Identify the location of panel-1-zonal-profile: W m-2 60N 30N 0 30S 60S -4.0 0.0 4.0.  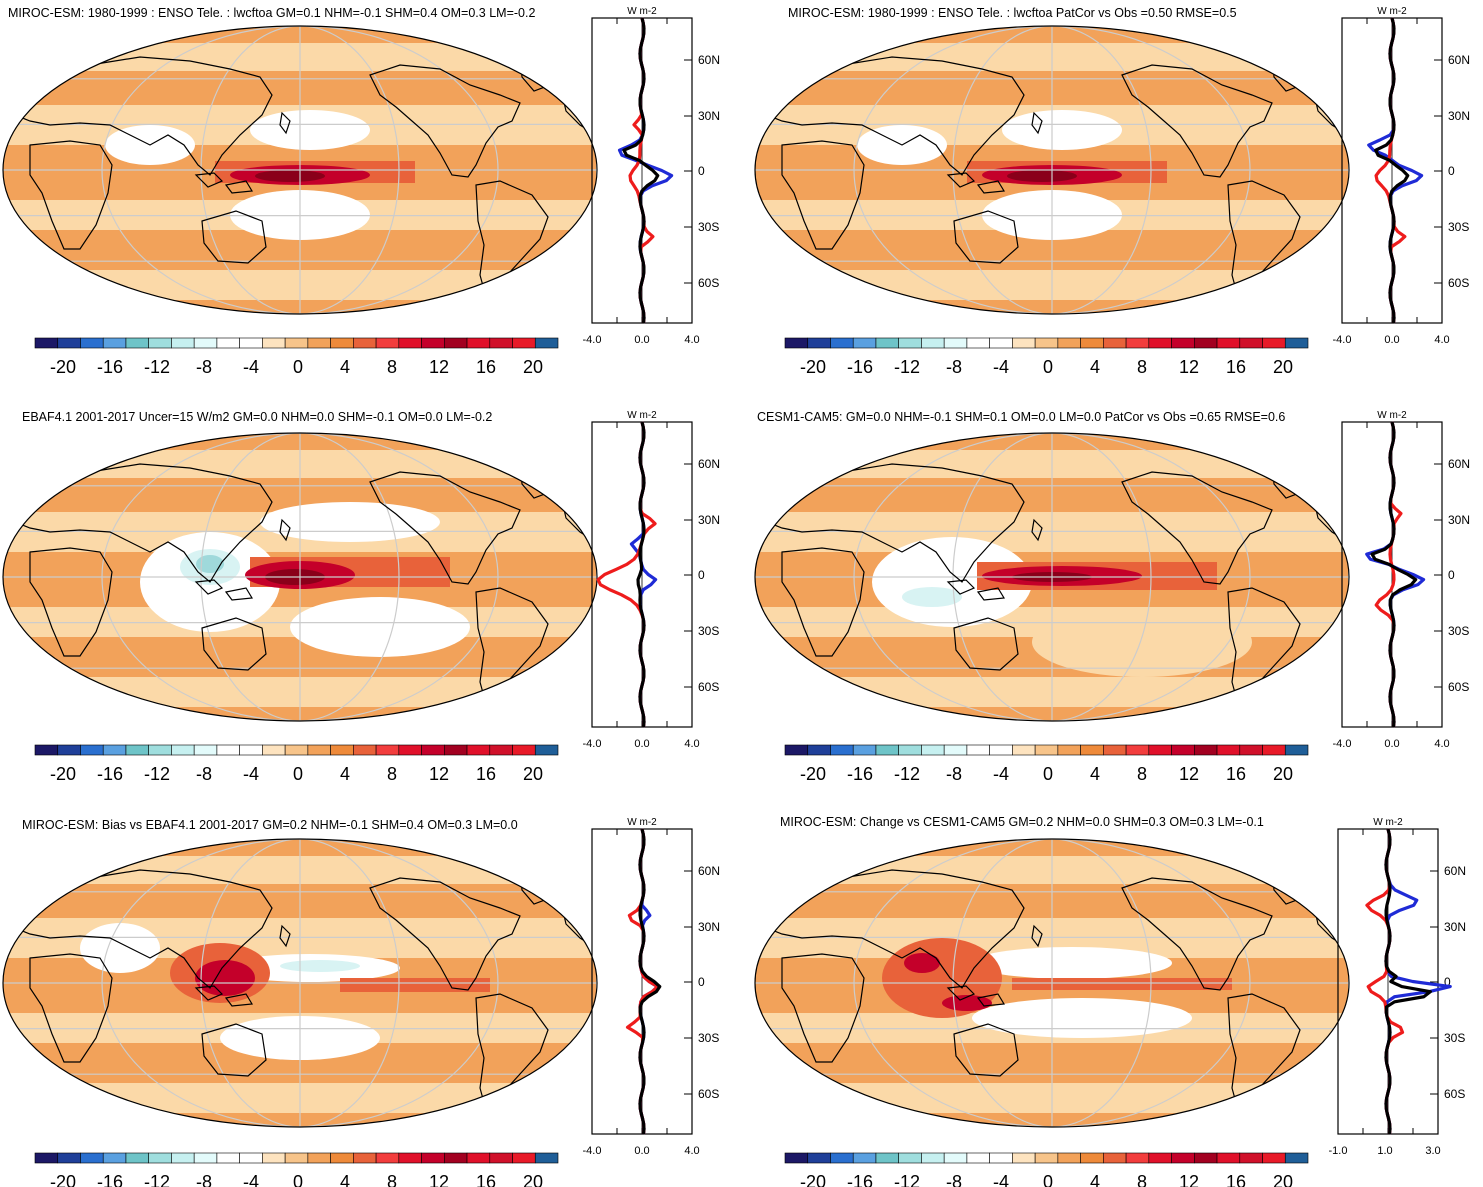
(652, 176).